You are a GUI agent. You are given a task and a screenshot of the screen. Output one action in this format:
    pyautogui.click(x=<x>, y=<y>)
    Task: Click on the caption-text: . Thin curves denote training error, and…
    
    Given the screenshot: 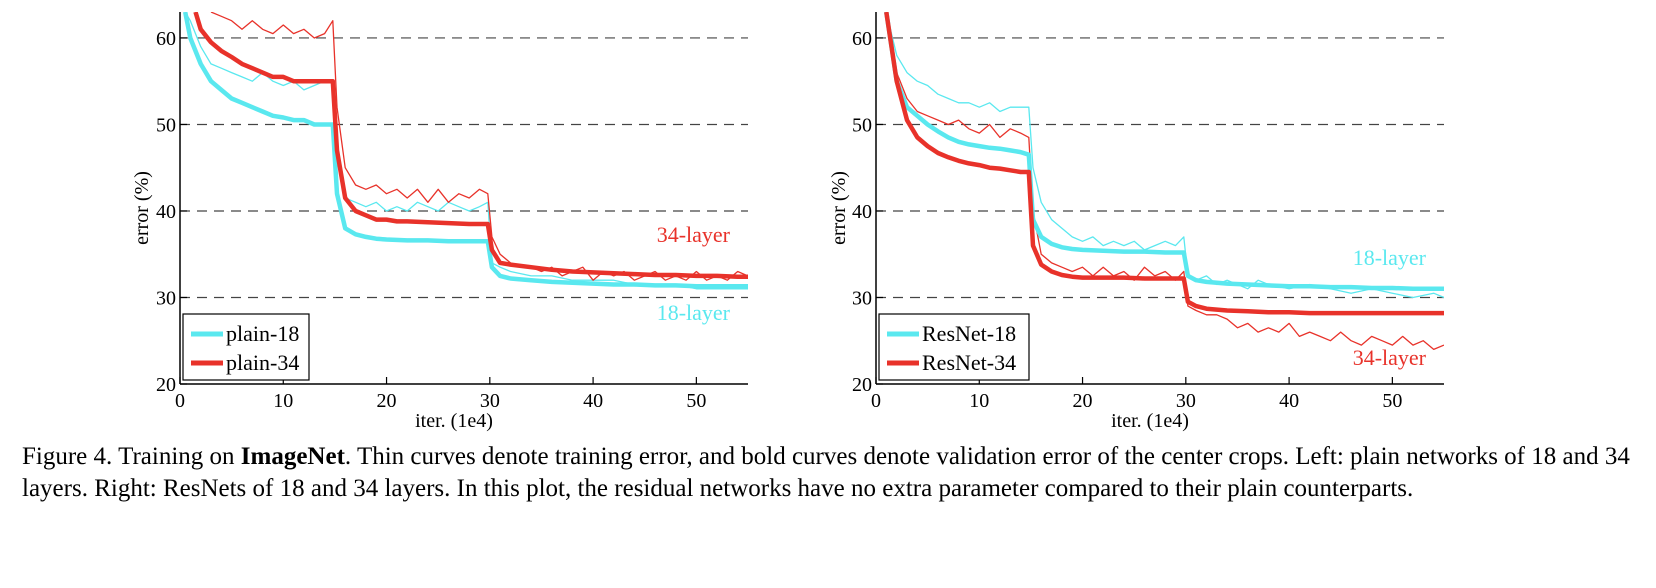 What is the action you would take?
    pyautogui.click(x=826, y=472)
    